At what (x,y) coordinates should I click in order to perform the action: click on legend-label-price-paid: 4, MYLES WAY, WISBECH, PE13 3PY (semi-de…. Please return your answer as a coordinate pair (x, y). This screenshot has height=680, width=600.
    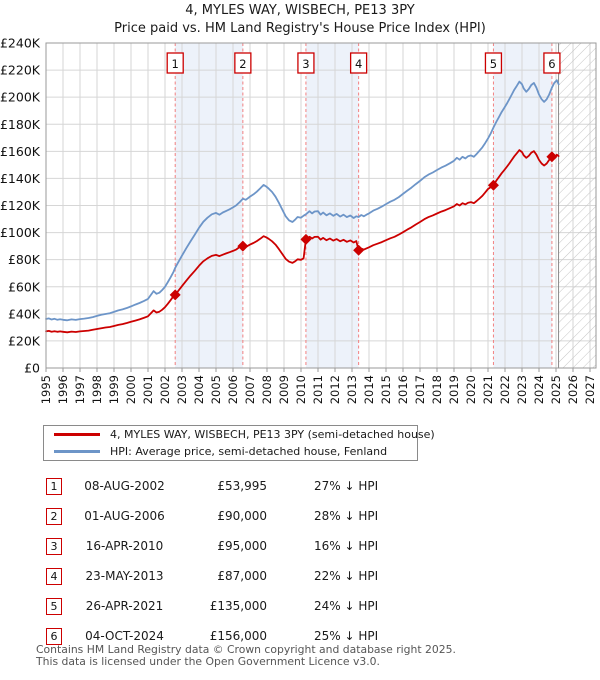
    Looking at the image, I should click on (272, 435).